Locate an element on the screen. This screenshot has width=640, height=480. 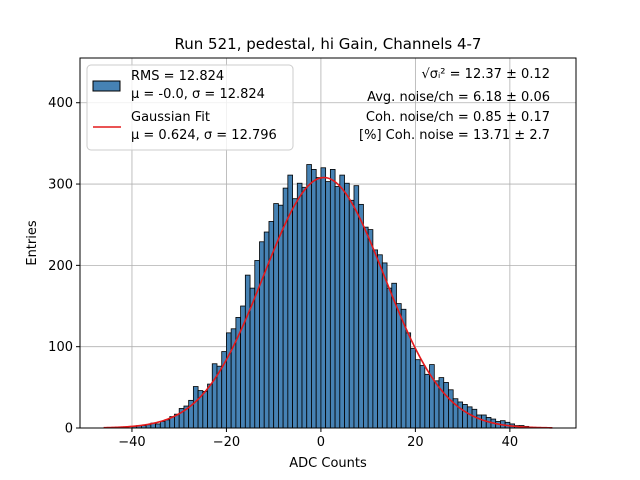
y-tick-label: 400 is located at coordinates (60, 103).